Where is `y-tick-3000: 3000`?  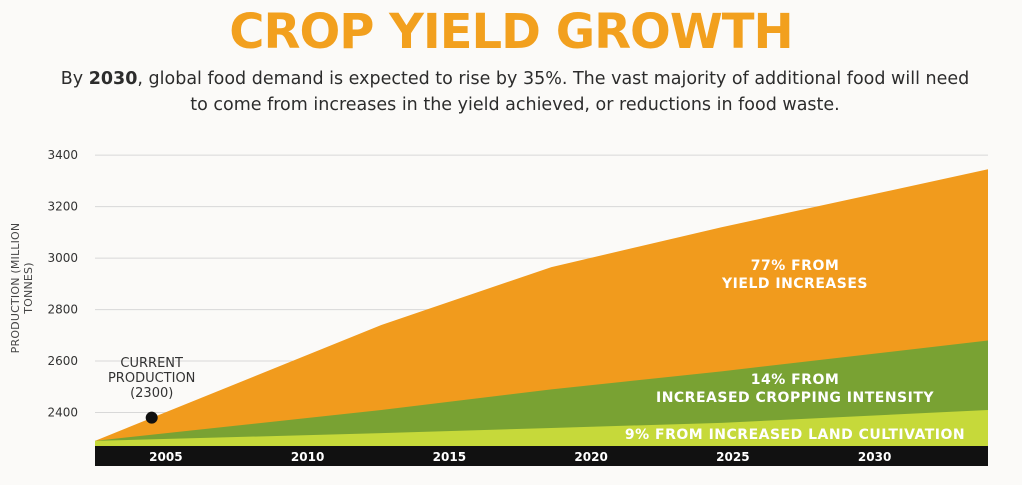
y-tick-3000: 3000 is located at coordinates (62, 258).